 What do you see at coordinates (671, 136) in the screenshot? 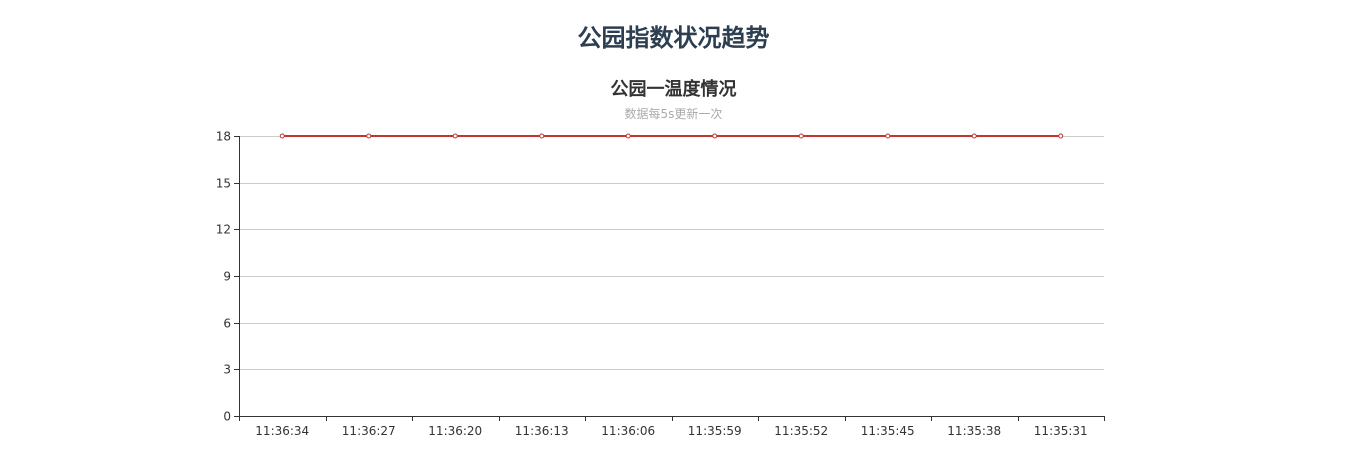
I see `series-layer` at bounding box center [671, 136].